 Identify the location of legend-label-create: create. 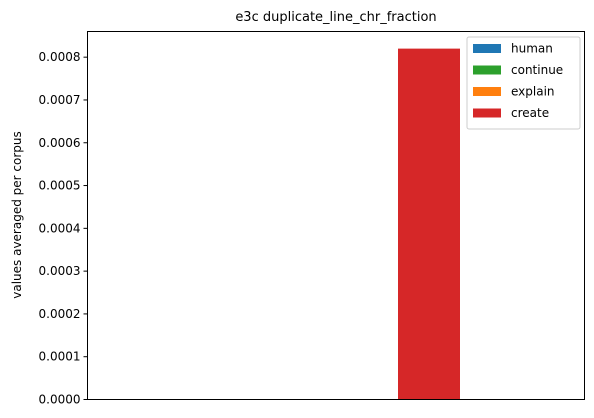
(530, 113).